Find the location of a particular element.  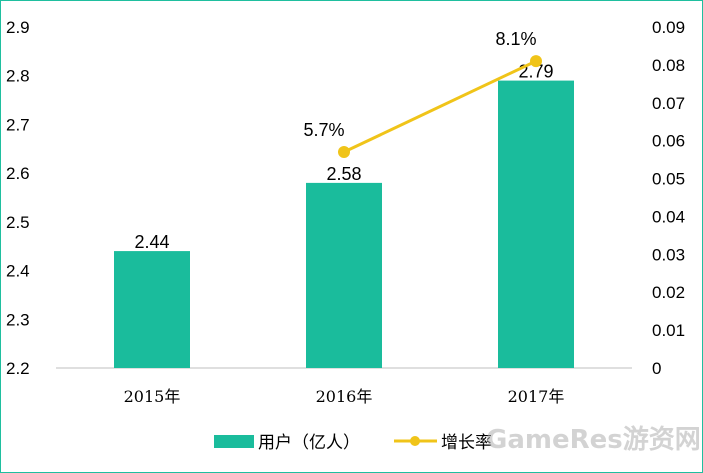

growth-rate-line is located at coordinates (440, 106).